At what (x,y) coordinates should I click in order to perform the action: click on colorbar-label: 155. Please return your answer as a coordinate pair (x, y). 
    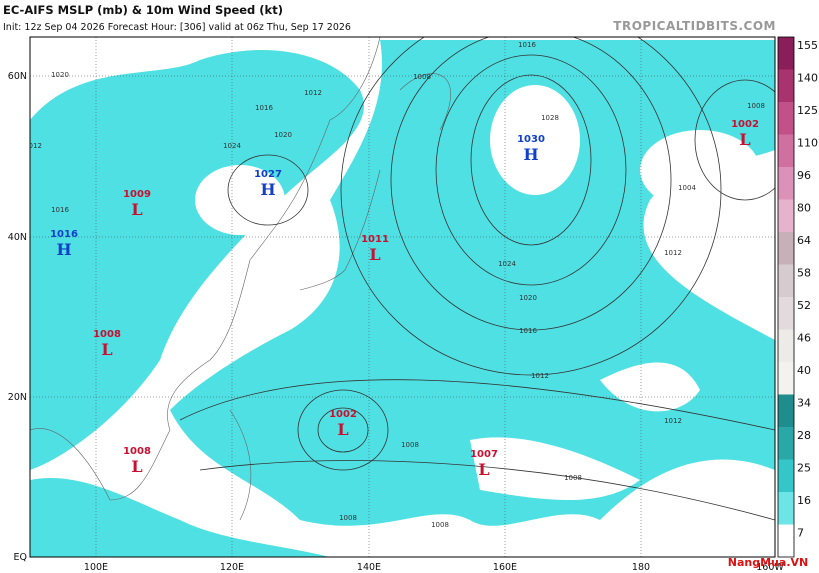
    Looking at the image, I should click on (807, 45).